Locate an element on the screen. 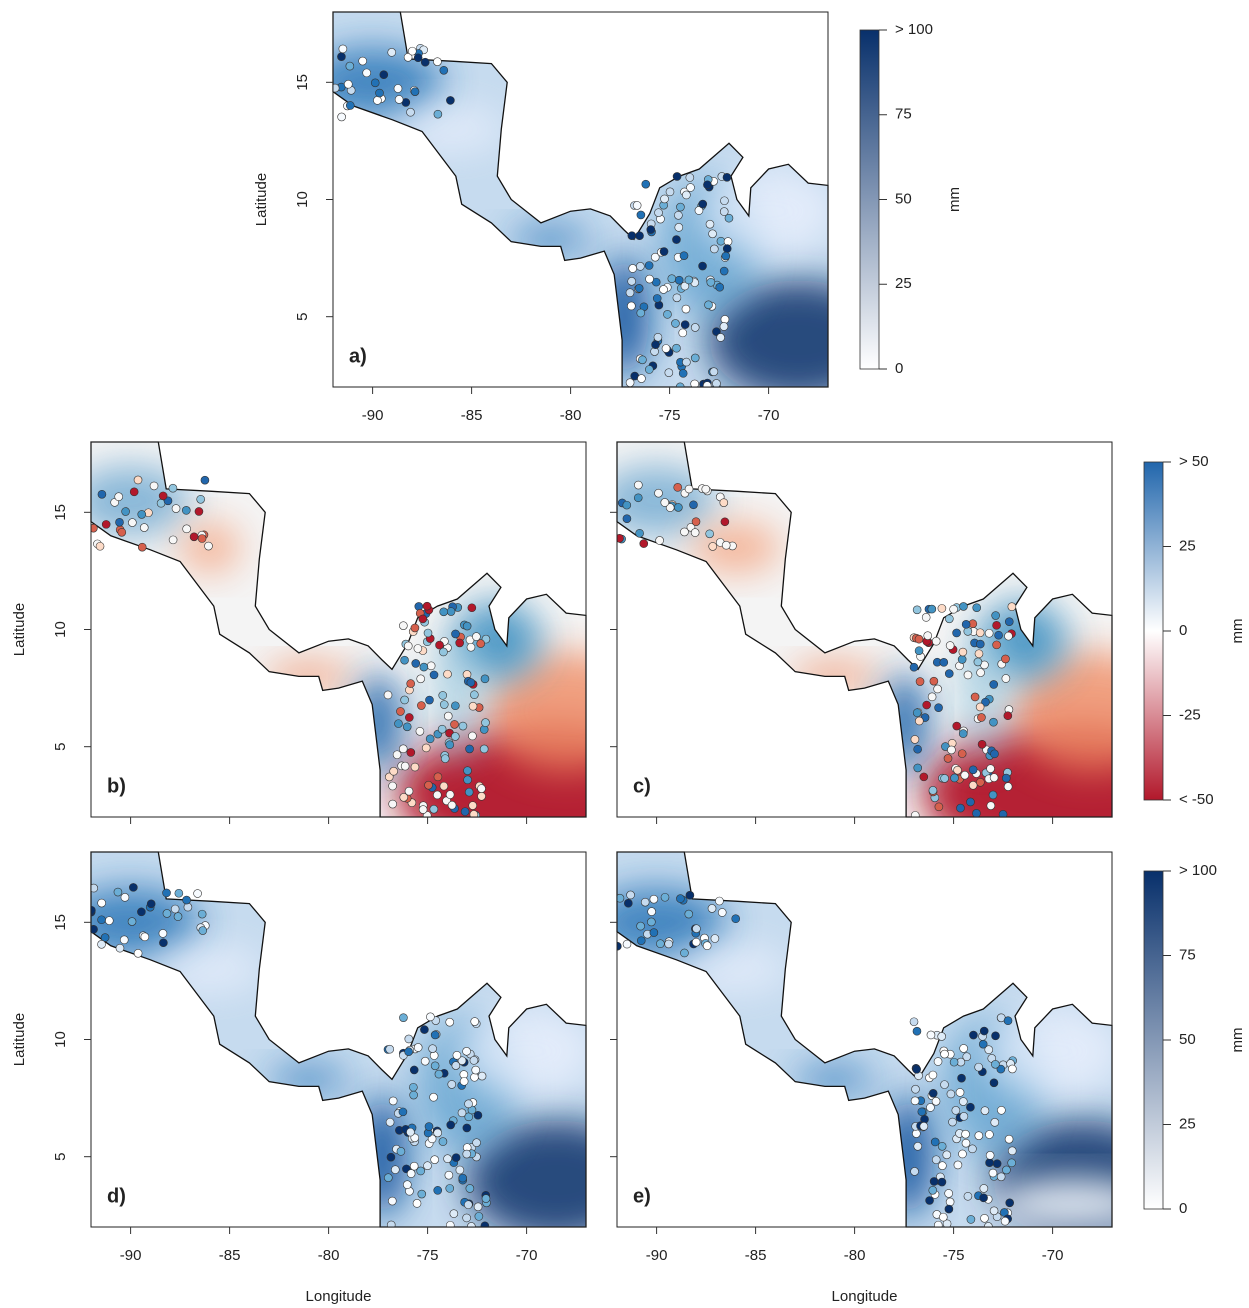  colorbar: 0 25 50 75 > 100 mm is located at coordinates (1194, 1039).